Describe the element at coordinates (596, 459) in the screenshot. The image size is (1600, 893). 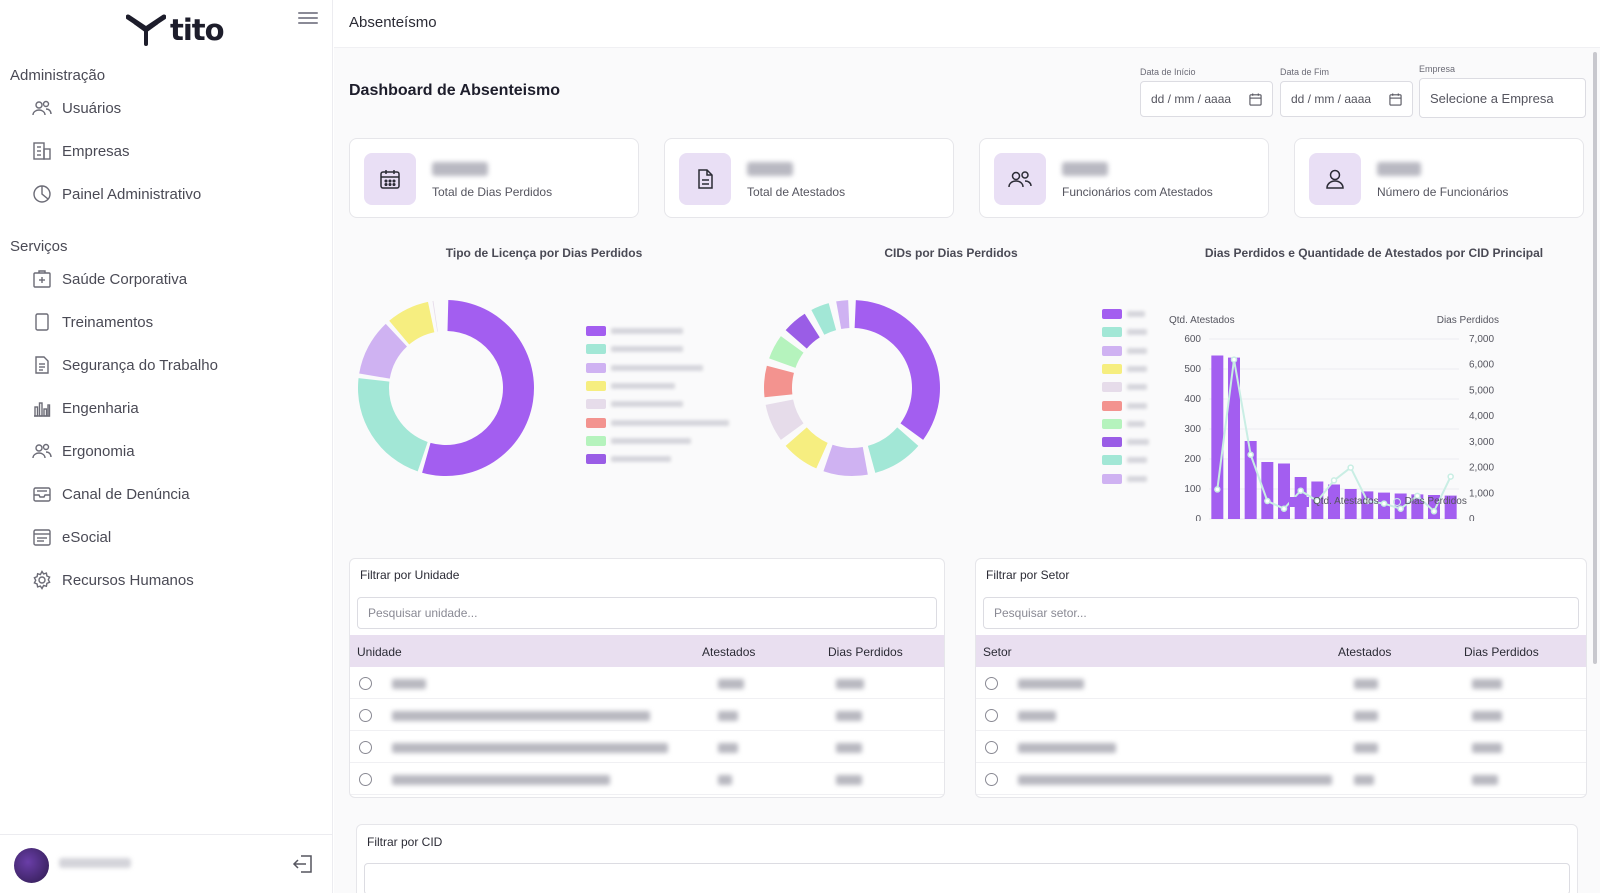
I see `legend-swatch` at that location.